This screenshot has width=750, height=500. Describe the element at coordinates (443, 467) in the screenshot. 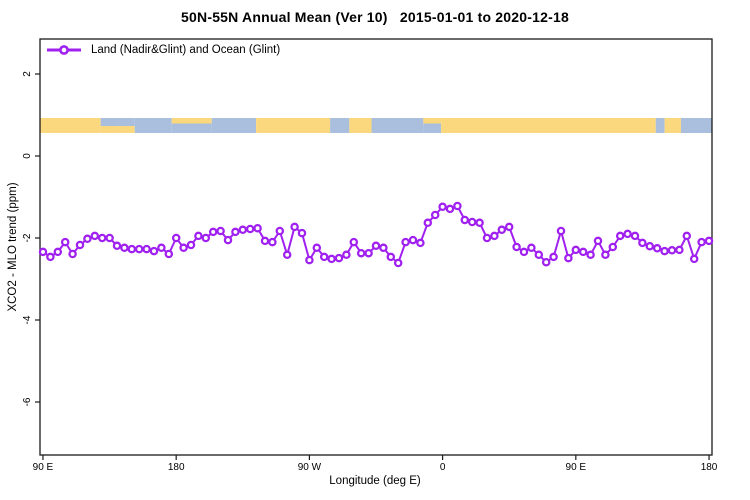

I see `x-tick-label: 0` at that location.